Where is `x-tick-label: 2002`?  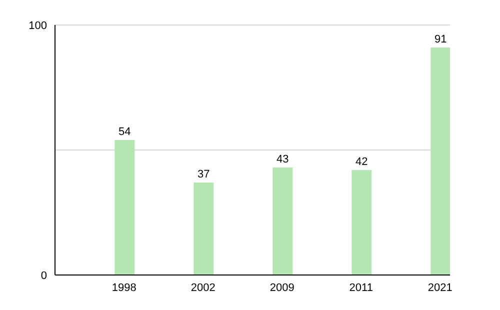 x-tick-label: 2002 is located at coordinates (203, 288).